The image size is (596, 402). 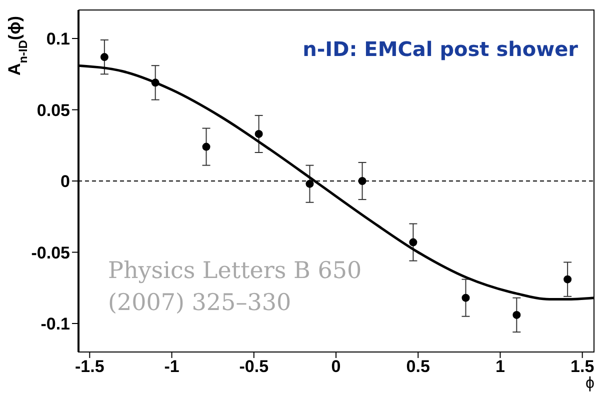 What do you see at coordinates (235, 287) in the screenshot?
I see `annotation: Physics Letters B 650 (2007) 325–330` at bounding box center [235, 287].